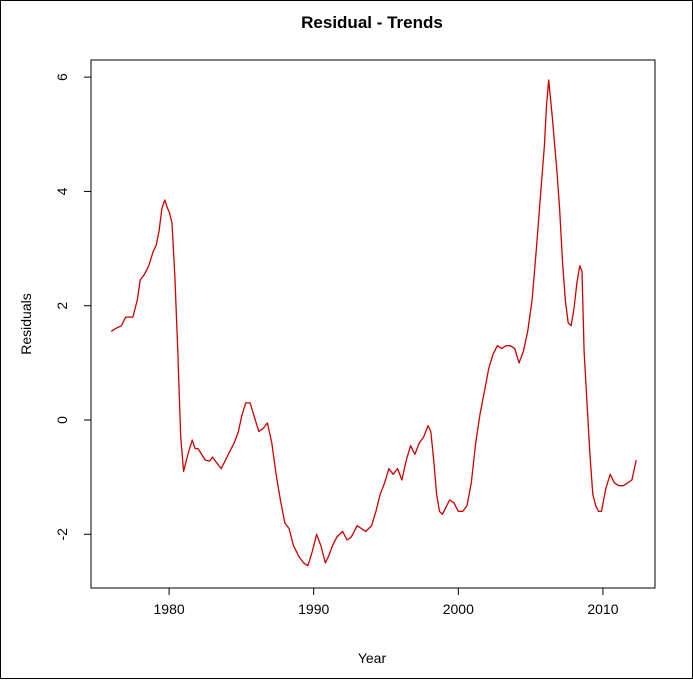 The width and height of the screenshot is (693, 683). What do you see at coordinates (26, 323) in the screenshot?
I see `y-axis-label: Residuals` at bounding box center [26, 323].